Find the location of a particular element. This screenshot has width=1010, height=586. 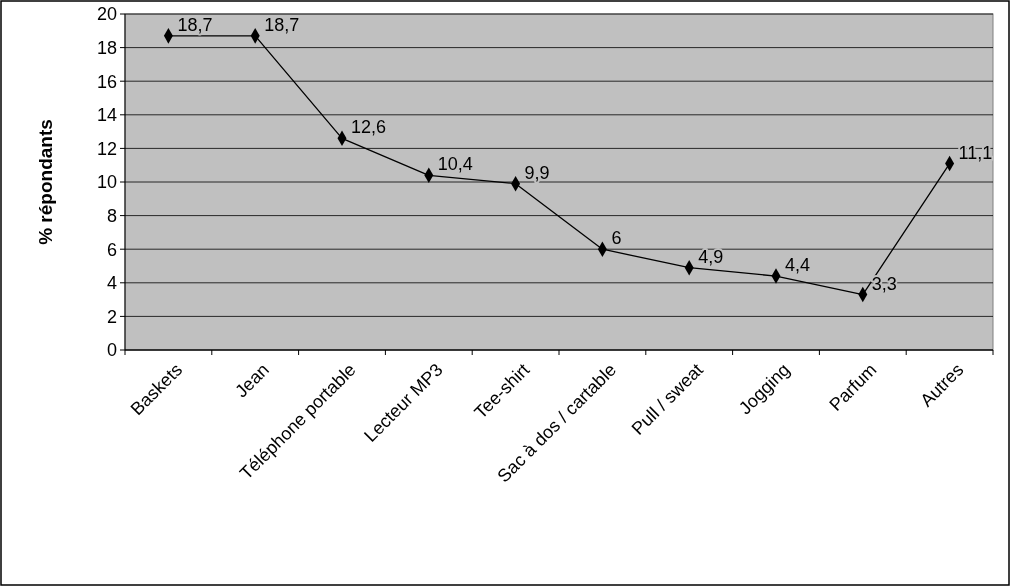

y-tick-label: 12 is located at coordinates (106, 148).